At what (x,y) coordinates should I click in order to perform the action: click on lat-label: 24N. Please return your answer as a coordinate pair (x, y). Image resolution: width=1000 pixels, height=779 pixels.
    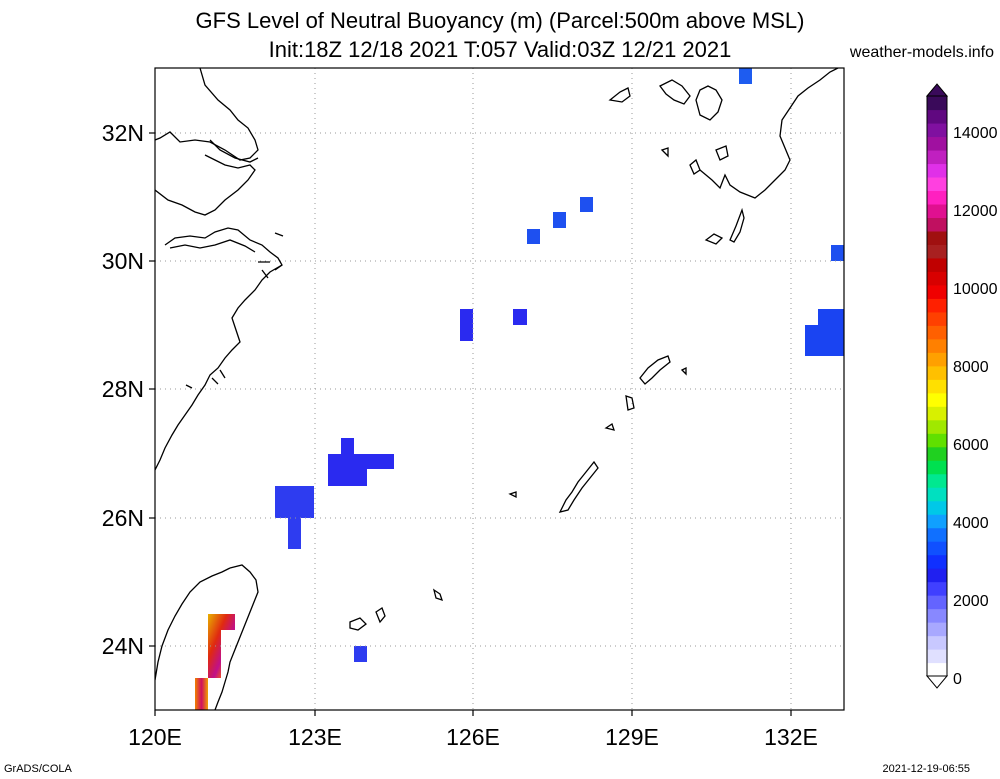
    Looking at the image, I should click on (123, 646).